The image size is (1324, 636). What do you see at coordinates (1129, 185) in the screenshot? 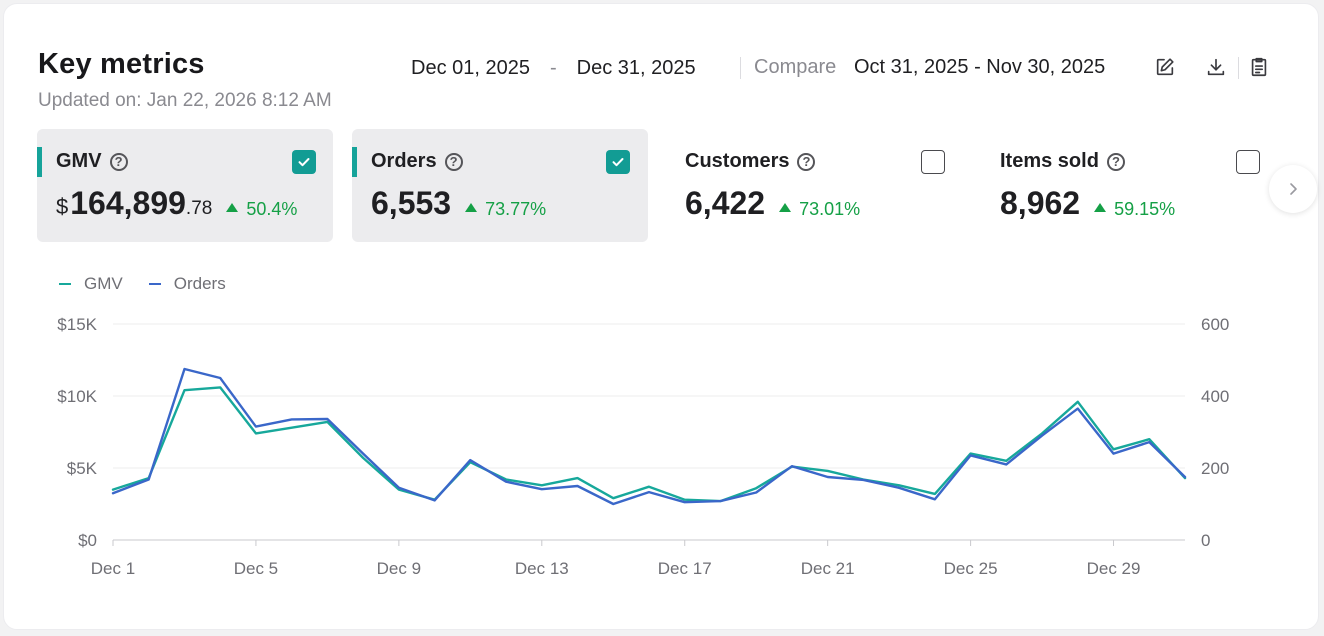
I see `metric-card-items-sold: Items sold ? 8,962 59.15%` at bounding box center [1129, 185].